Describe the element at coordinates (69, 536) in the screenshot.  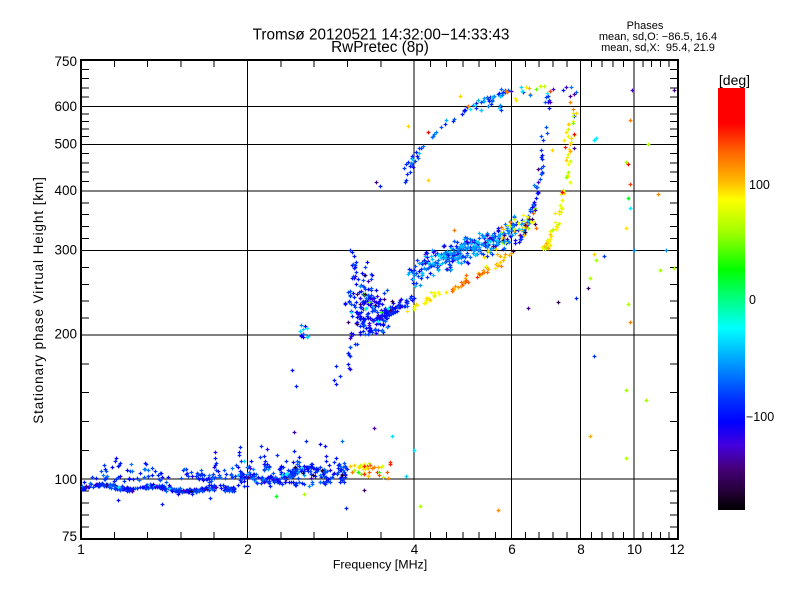
I see `svg-text: 75` at that location.